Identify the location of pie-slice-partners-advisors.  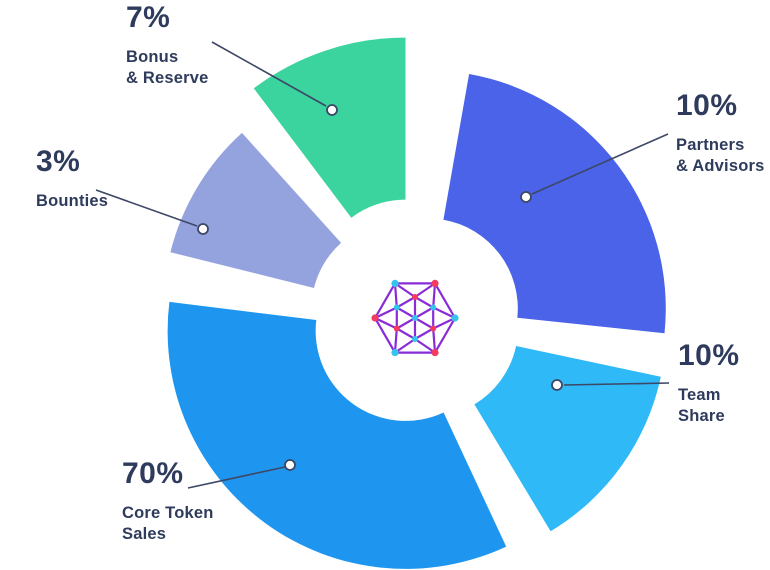
(554, 204).